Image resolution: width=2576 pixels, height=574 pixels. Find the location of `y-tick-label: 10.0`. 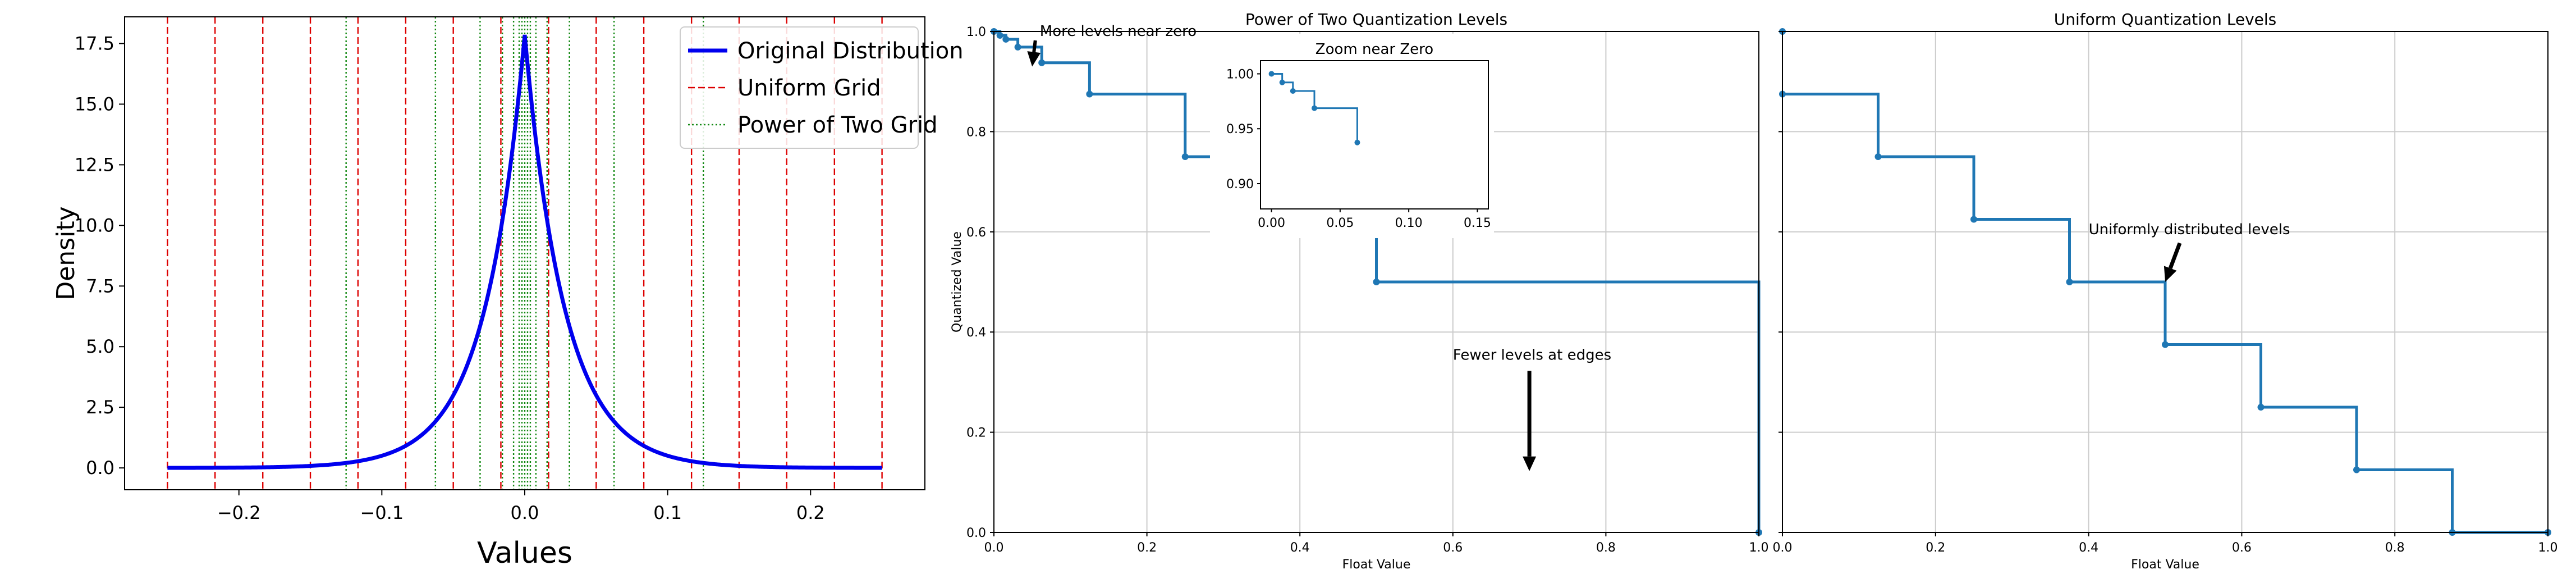

y-tick-label: 10.0 is located at coordinates (94, 225).